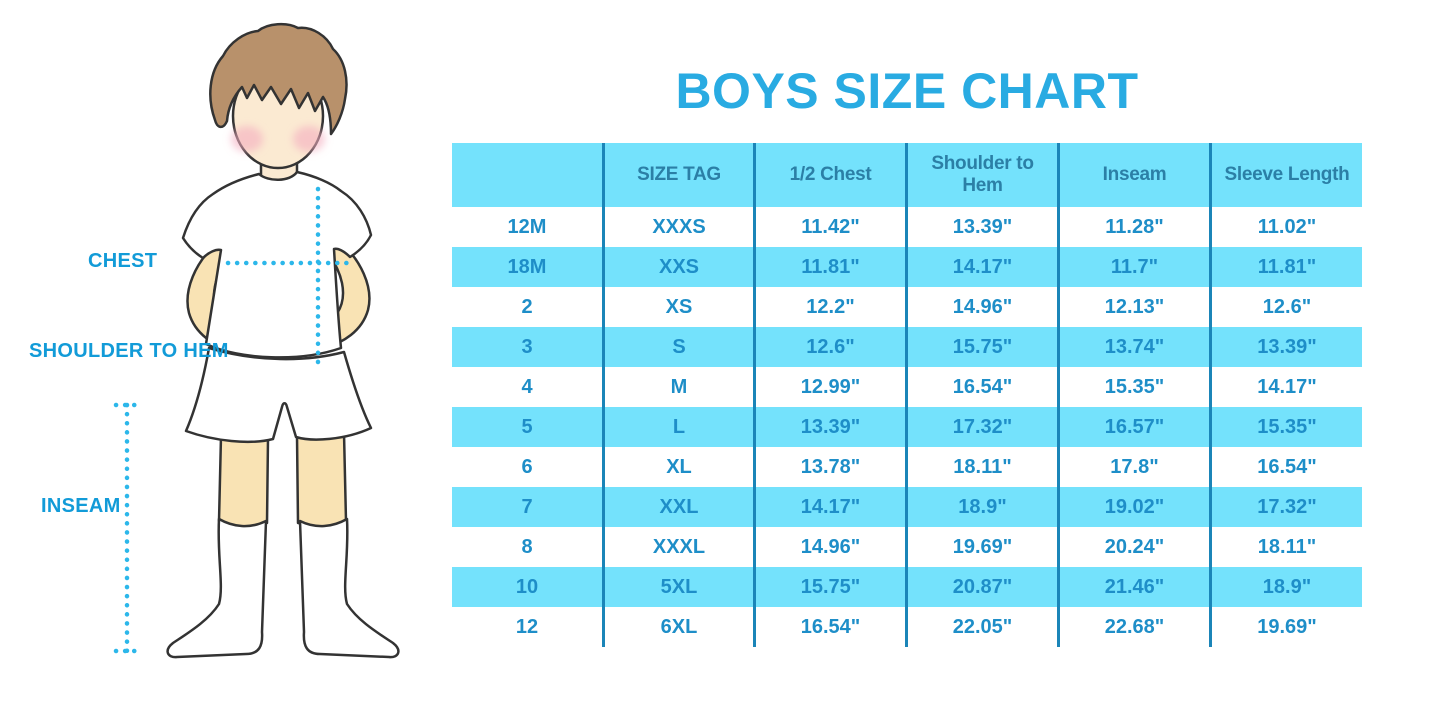  I want to click on inseam-label: INSEAM, so click(81, 506).